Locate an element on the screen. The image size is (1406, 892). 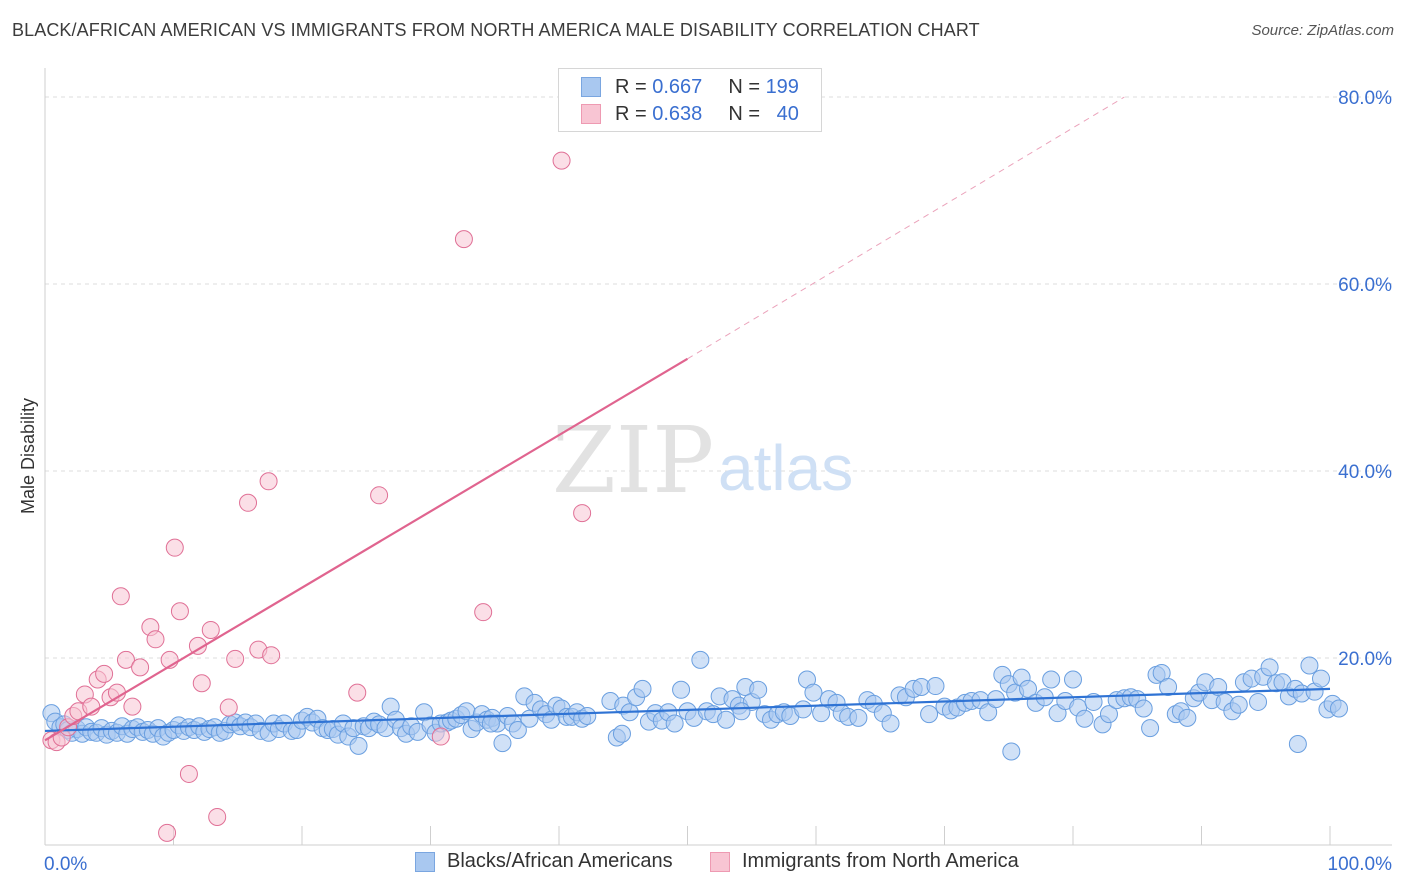
source-credit: Source: ZipAtlas.com is located at coordinates (1322, 30).